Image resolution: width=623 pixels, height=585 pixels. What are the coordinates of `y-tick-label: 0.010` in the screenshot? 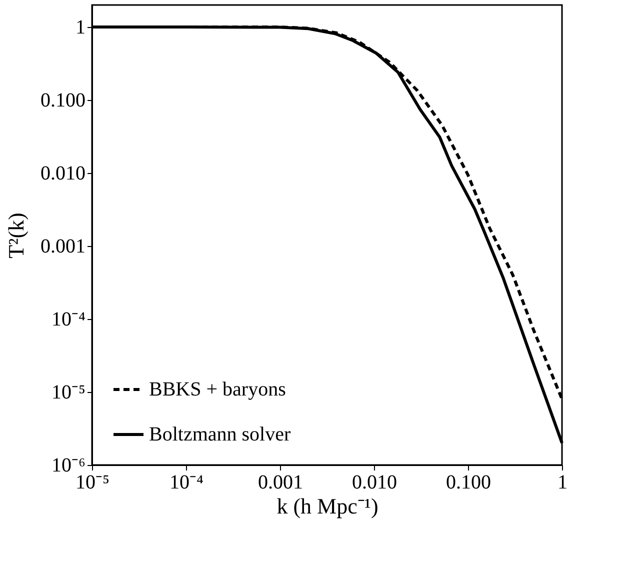 It's located at (63, 173).